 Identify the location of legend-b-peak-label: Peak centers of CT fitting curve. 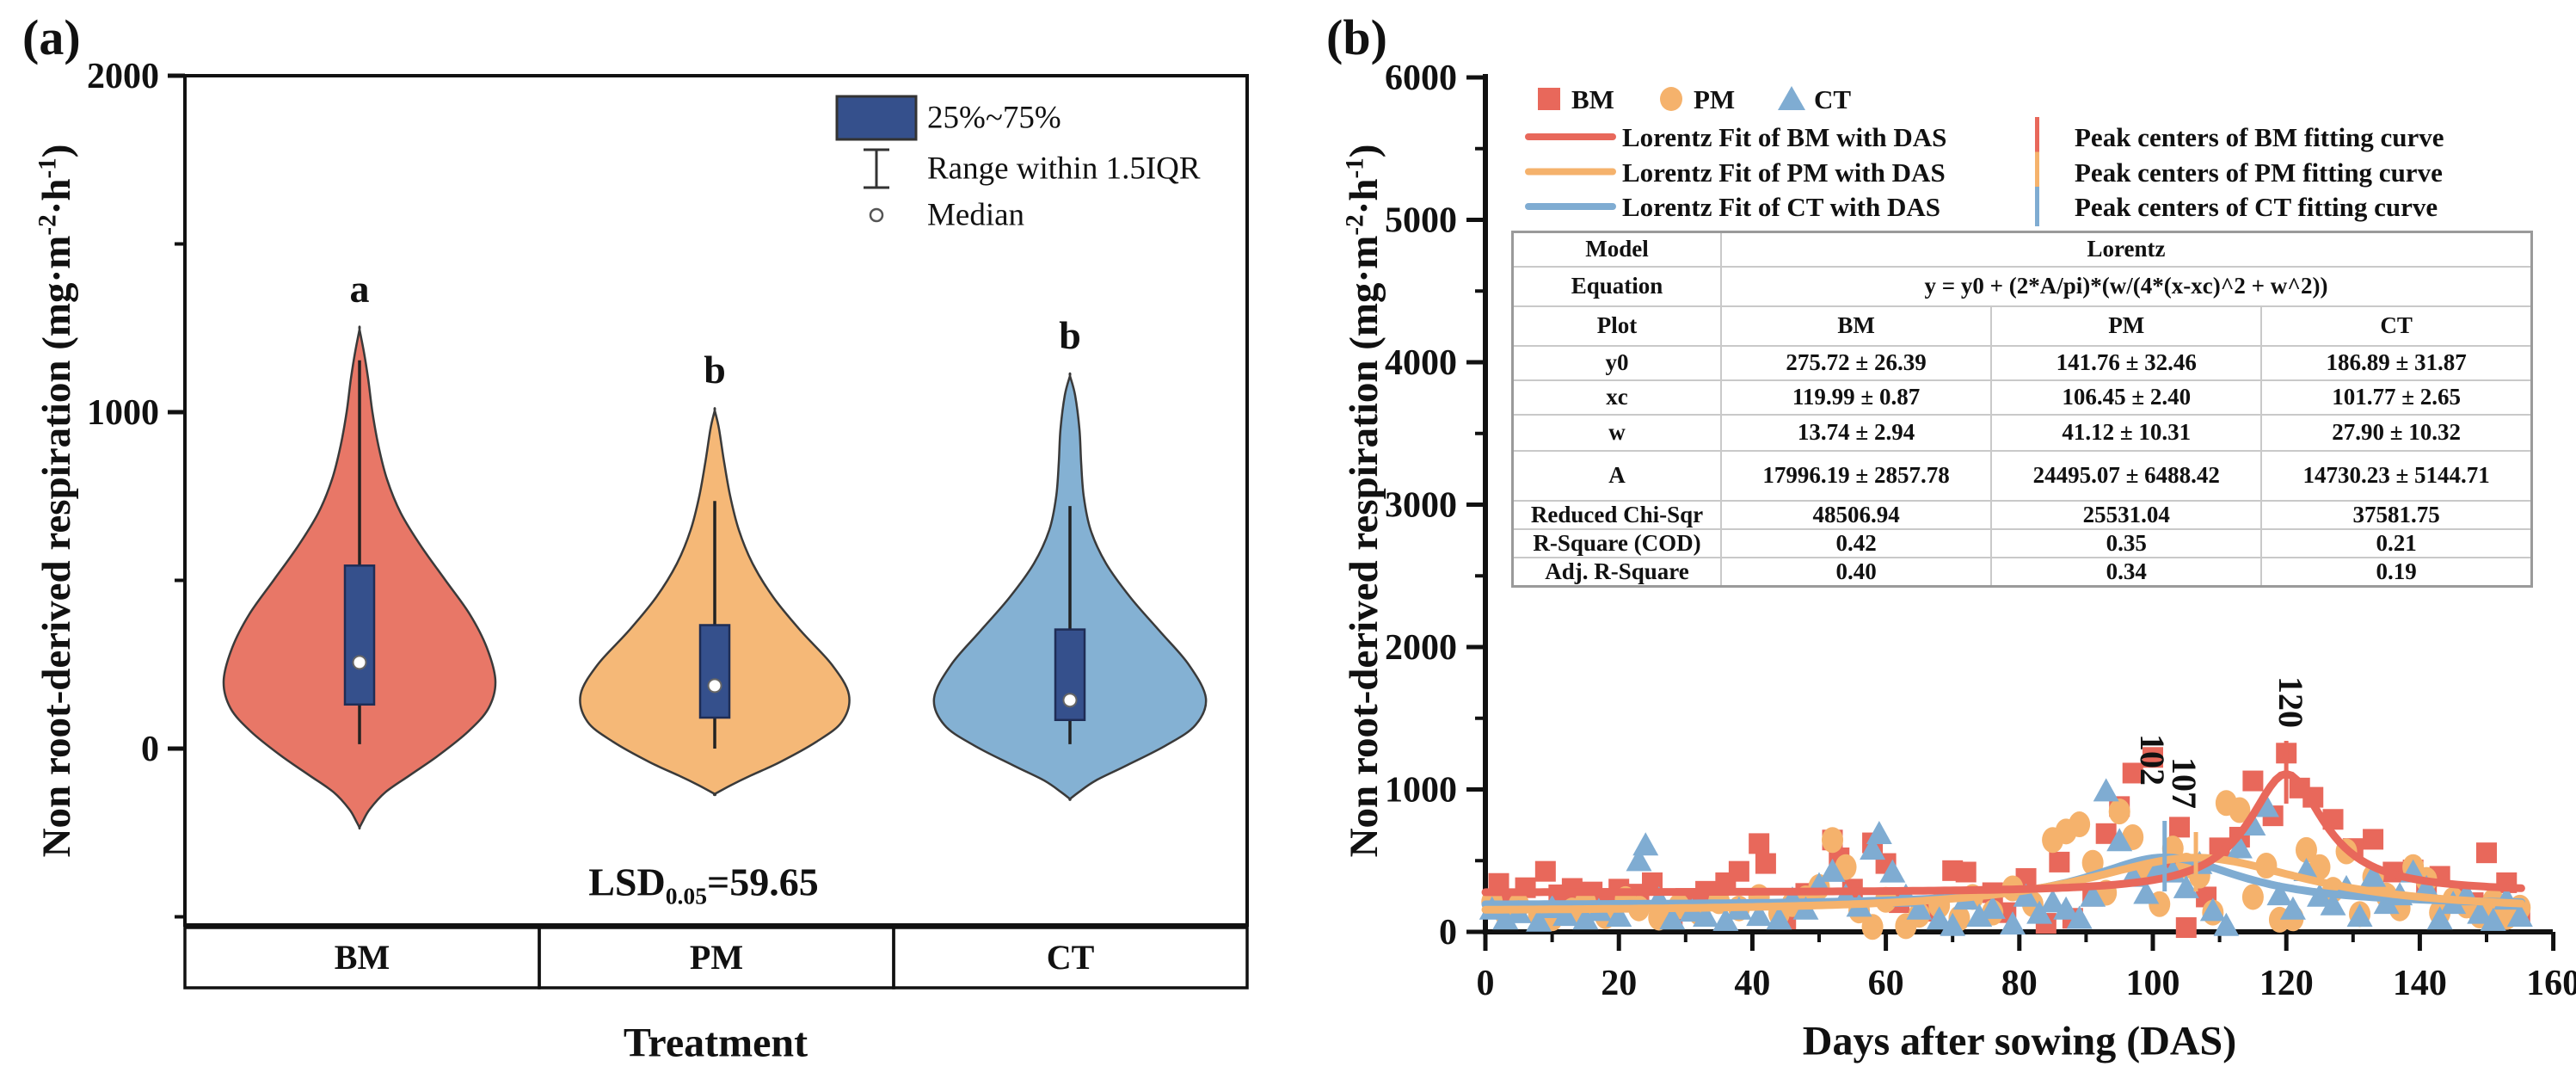
(2256, 207).